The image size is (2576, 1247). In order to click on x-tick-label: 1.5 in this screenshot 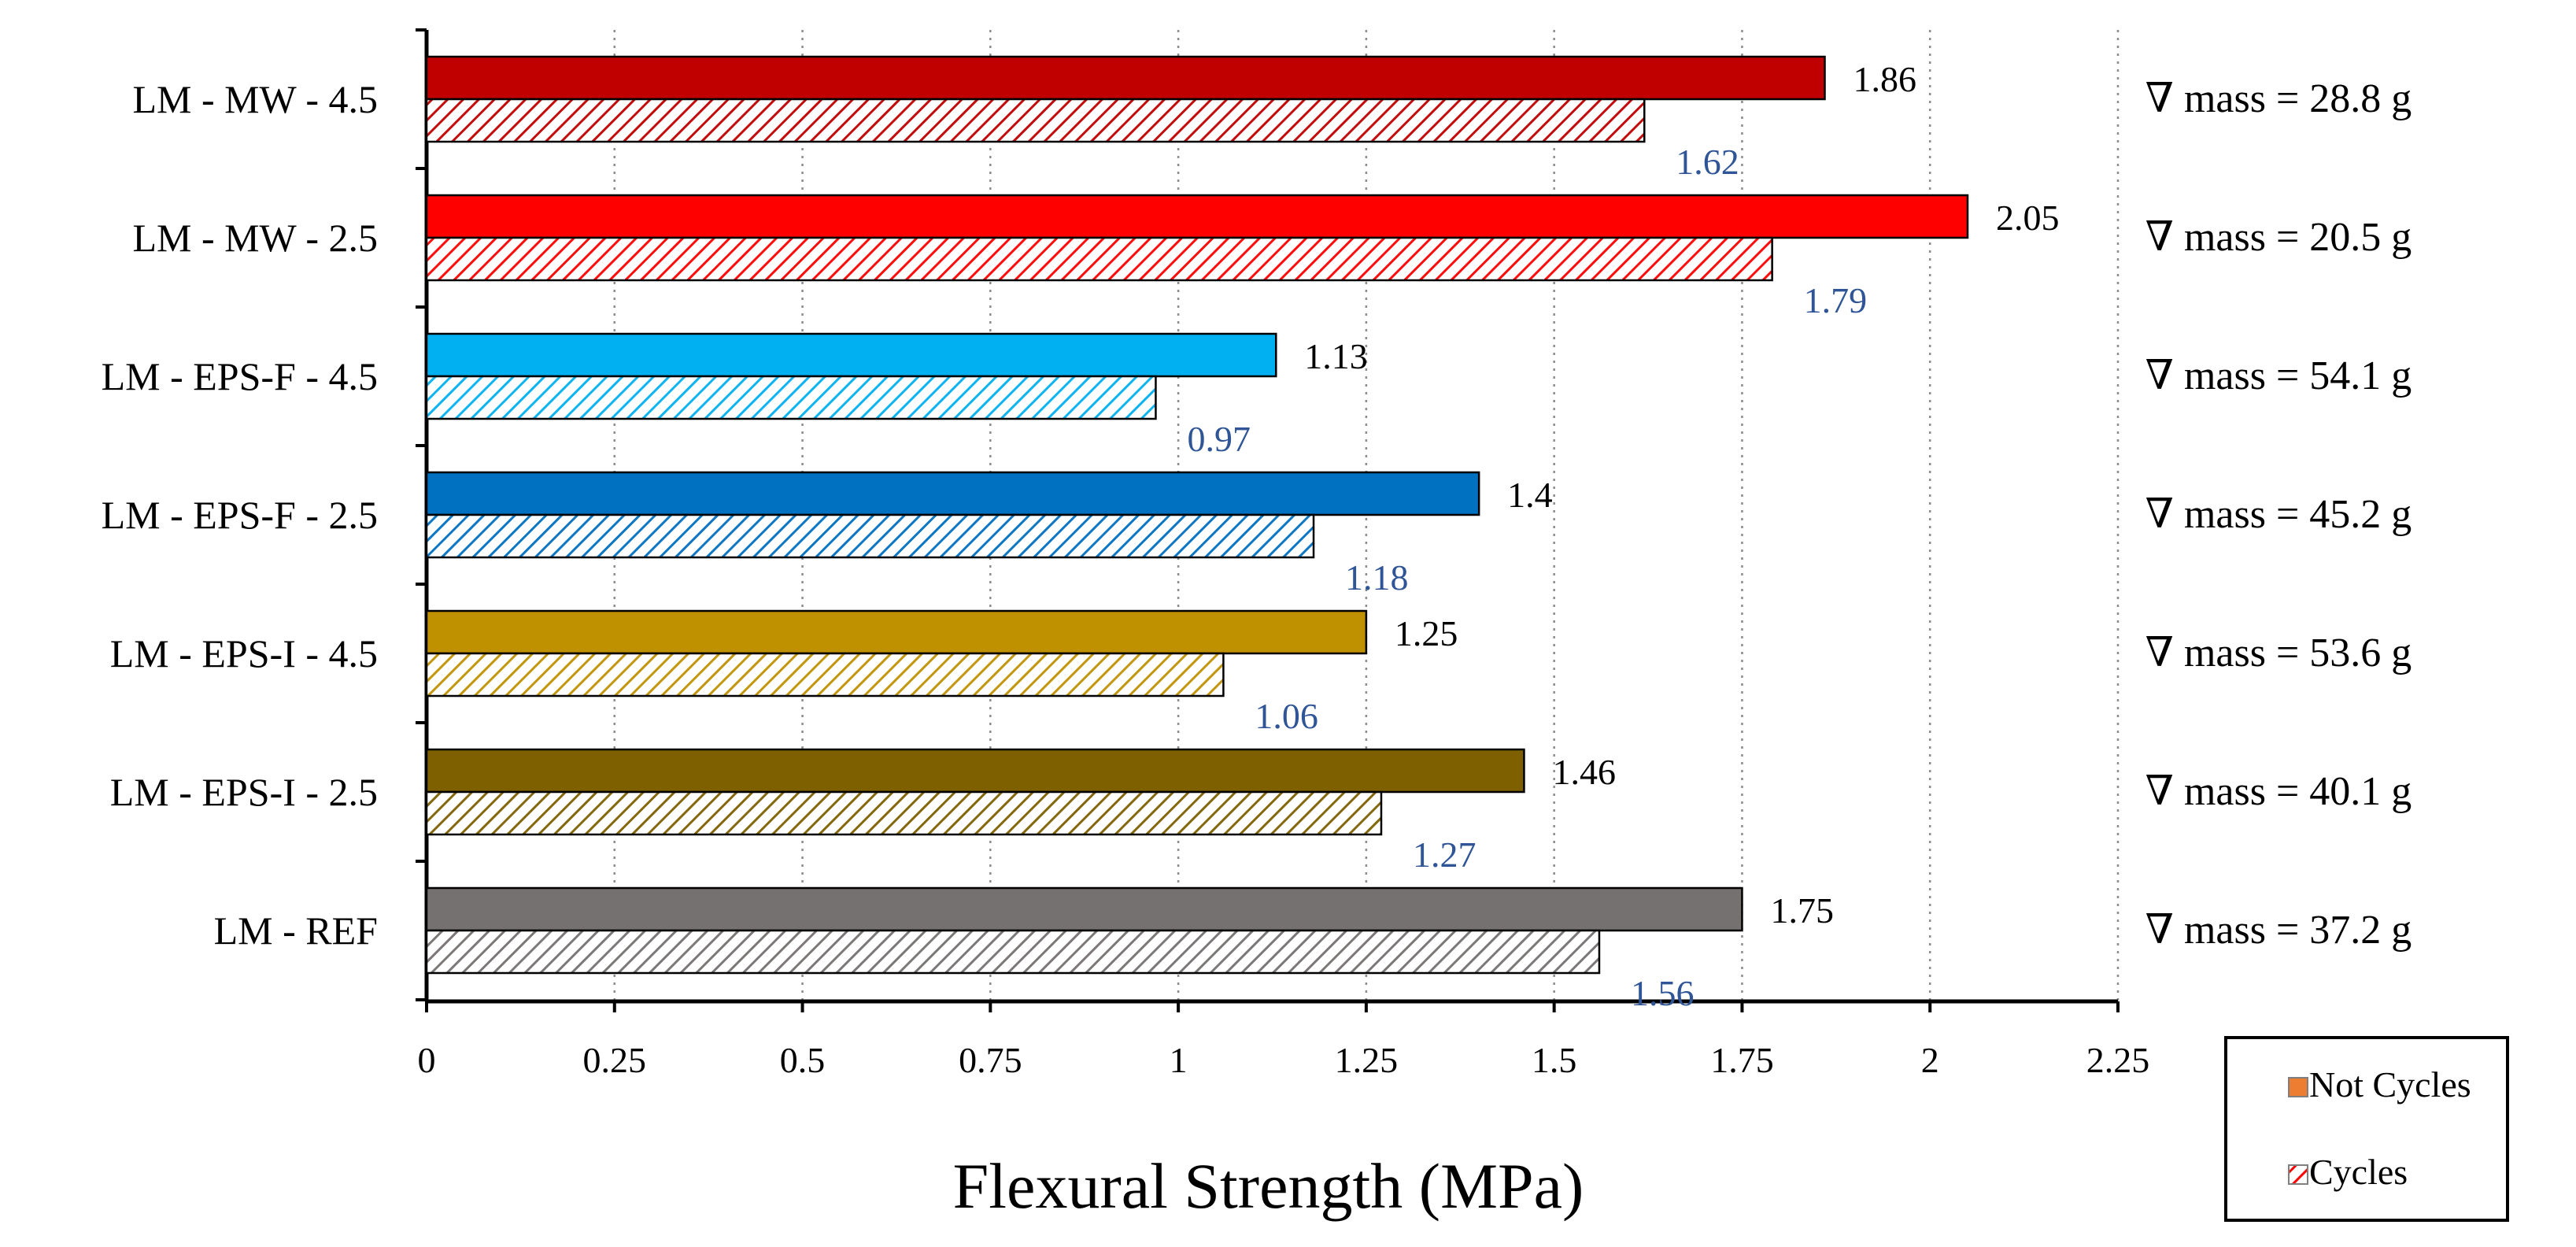, I will do `click(1554, 1060)`.